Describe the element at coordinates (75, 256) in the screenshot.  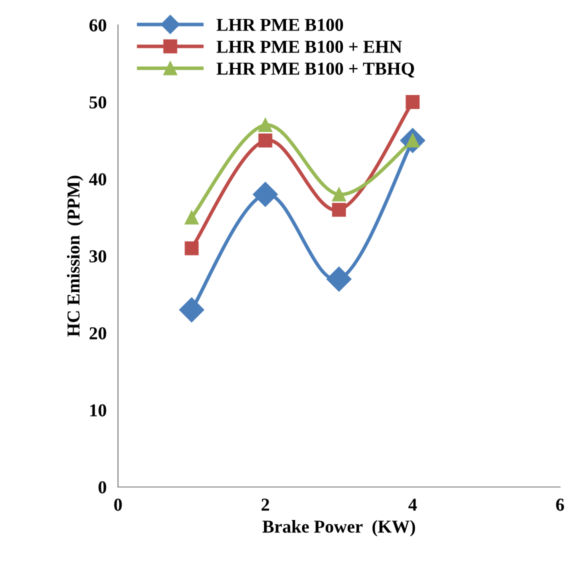
I see `y-axis-title: HC Emission (PPM)` at that location.